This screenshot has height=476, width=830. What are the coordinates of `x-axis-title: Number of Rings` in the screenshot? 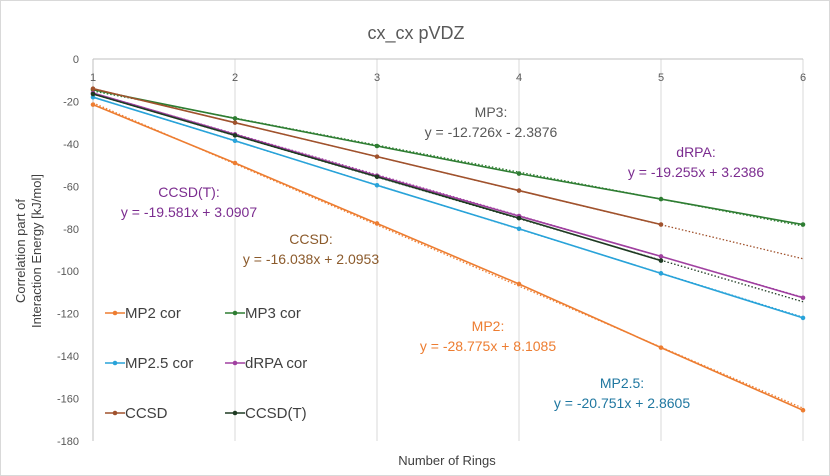 It's located at (447, 460).